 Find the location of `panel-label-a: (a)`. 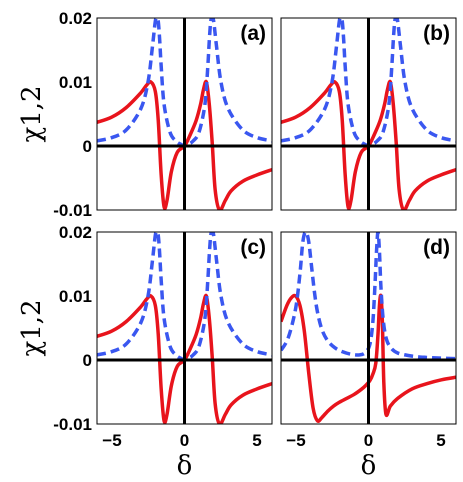

panel-label-a: (a) is located at coordinates (253, 33).